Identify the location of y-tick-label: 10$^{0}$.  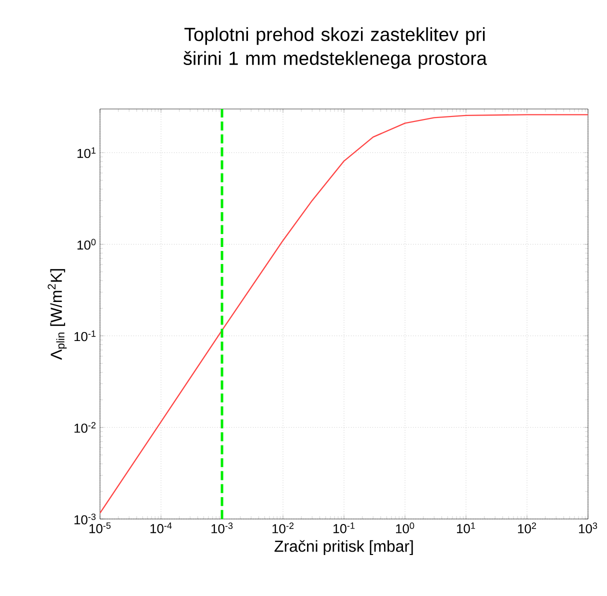
(87, 244).